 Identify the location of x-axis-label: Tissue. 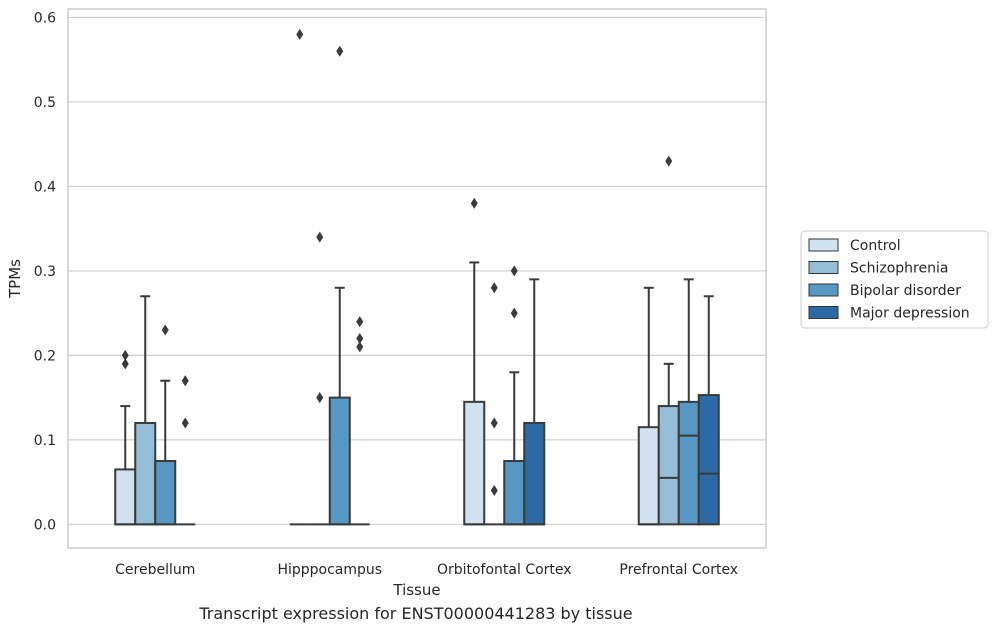
(416, 590).